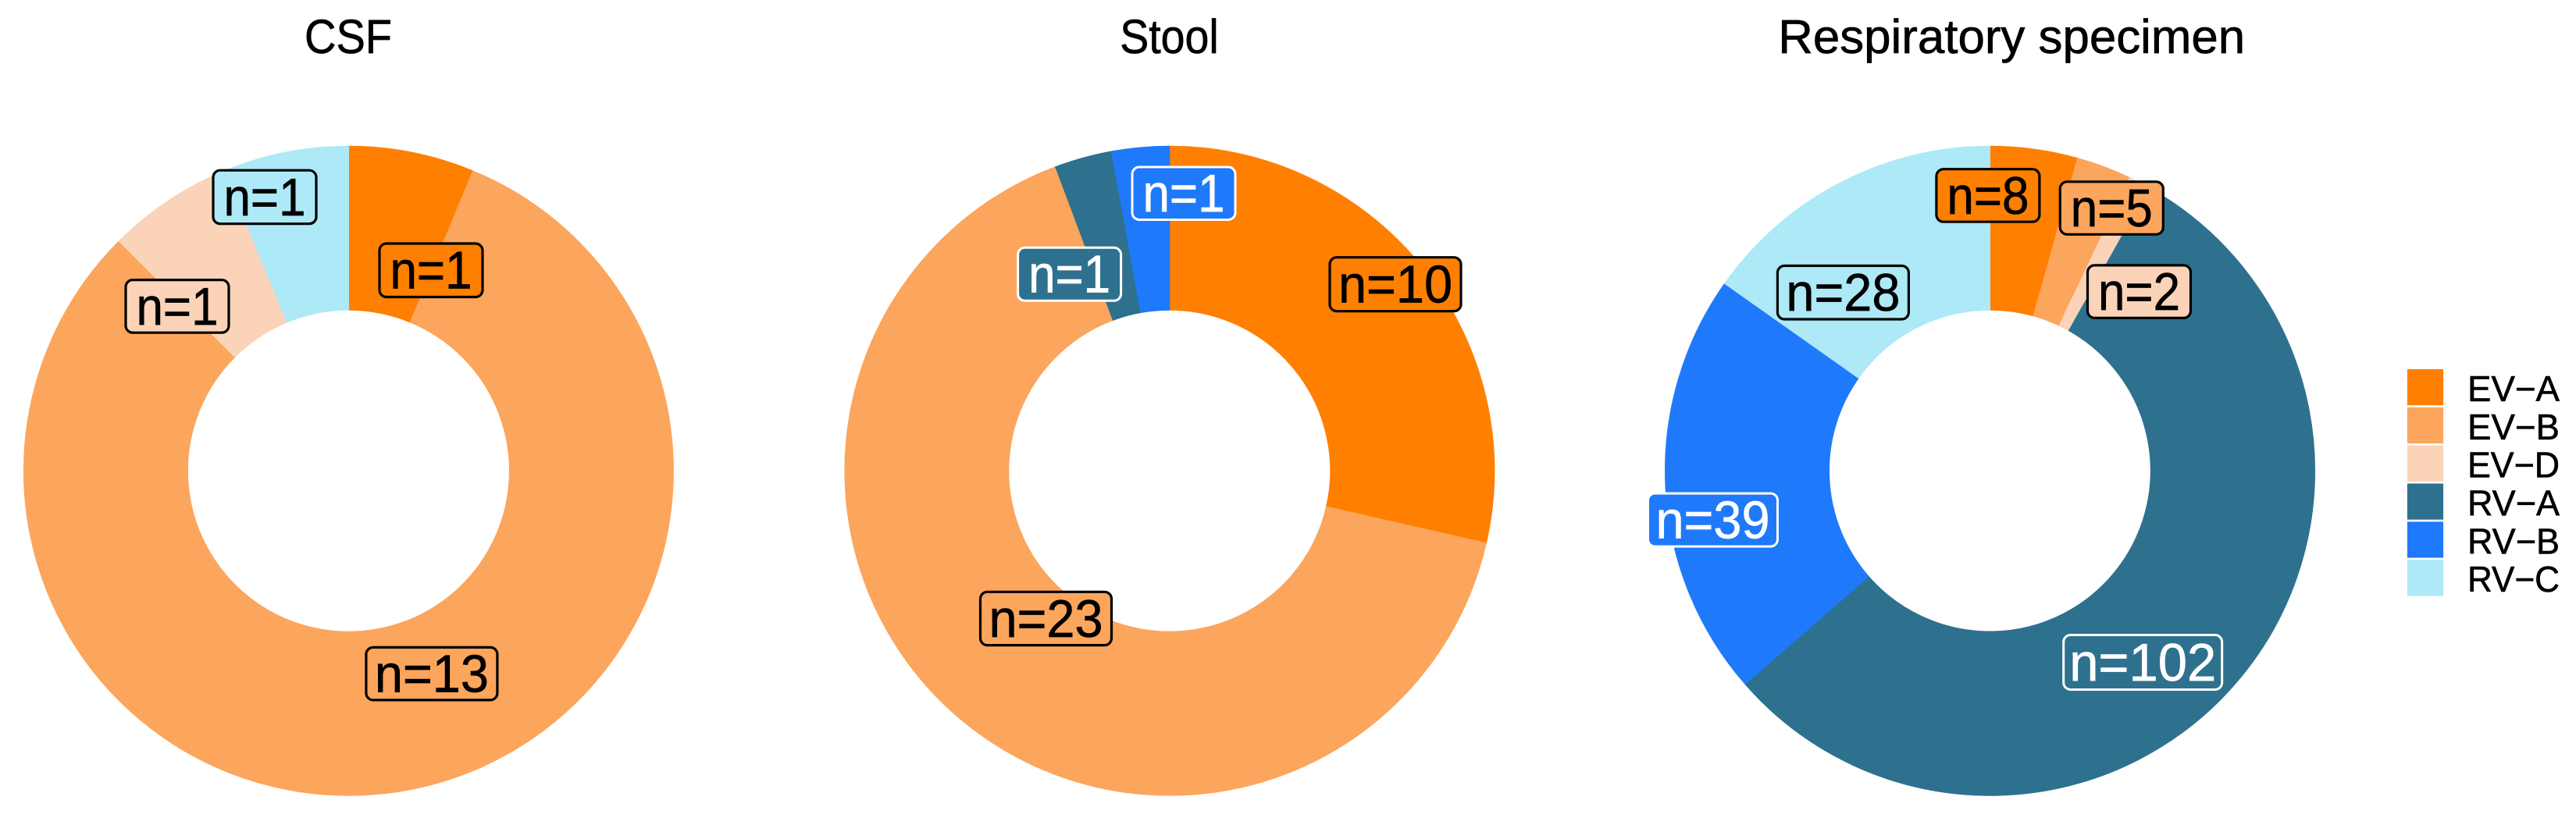 The image size is (2576, 818). Describe the element at coordinates (2513, 503) in the screenshot. I see `svg-text: RV−A` at that location.